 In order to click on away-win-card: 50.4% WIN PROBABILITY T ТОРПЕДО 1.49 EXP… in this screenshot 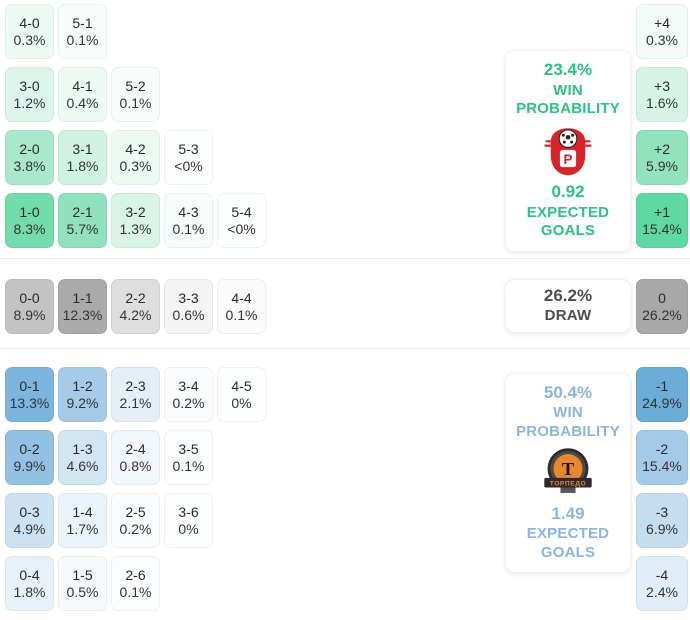, I will do `click(568, 473)`.